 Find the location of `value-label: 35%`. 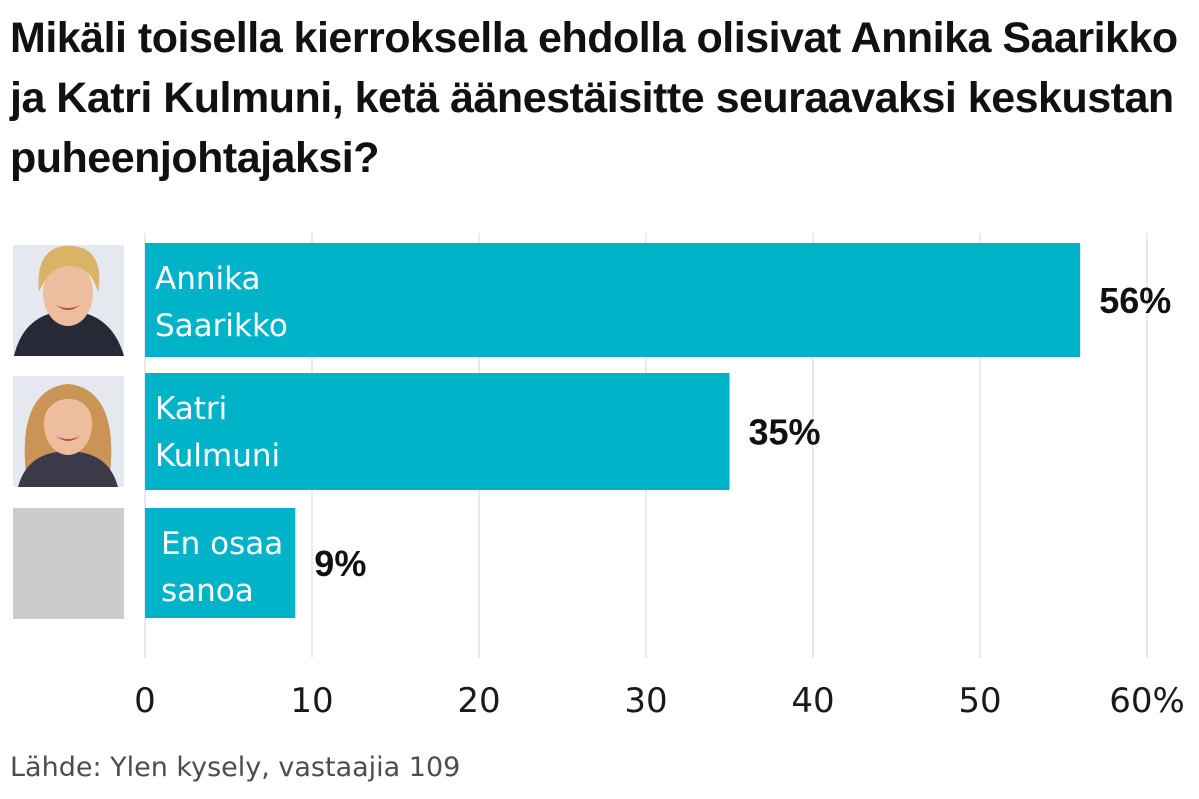

value-label: 35% is located at coordinates (785, 432).